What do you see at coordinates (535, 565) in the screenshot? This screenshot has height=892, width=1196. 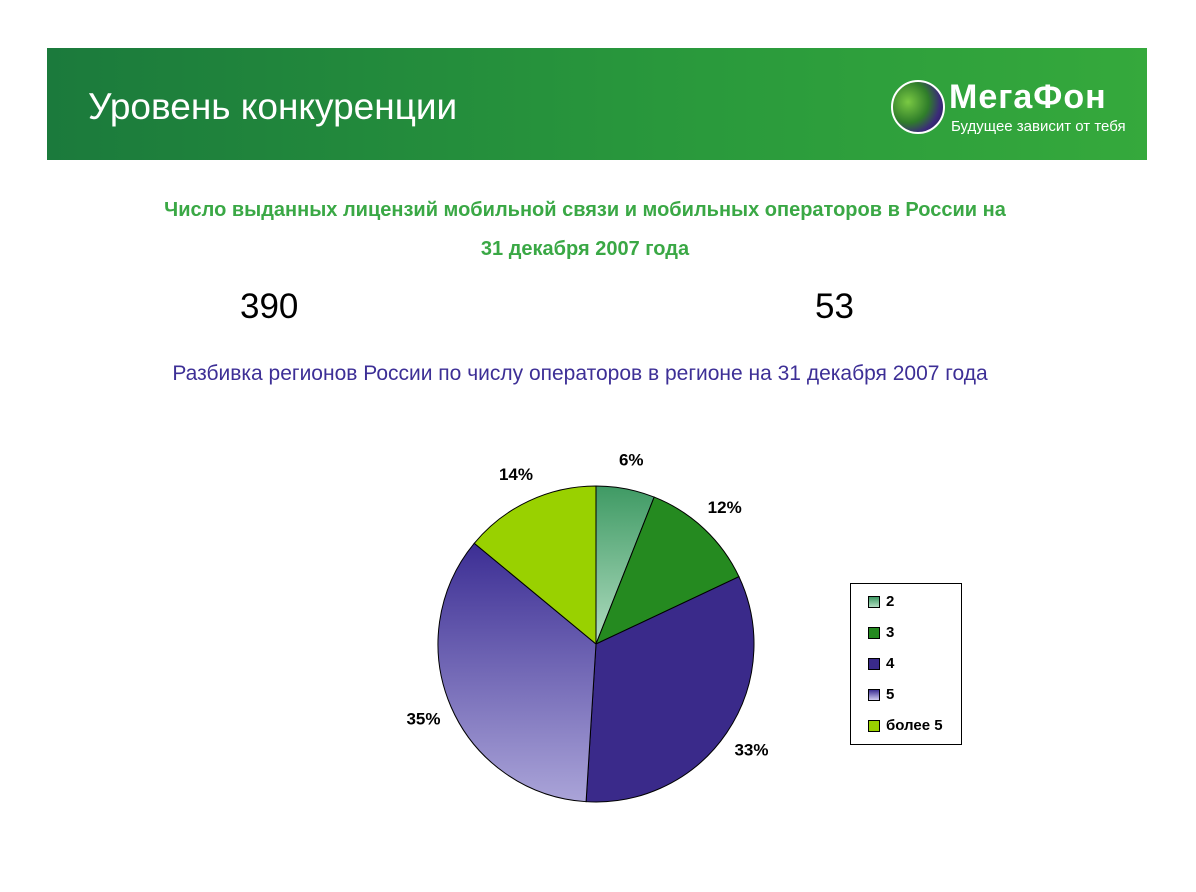 I see `pie-slice-более-5` at bounding box center [535, 565].